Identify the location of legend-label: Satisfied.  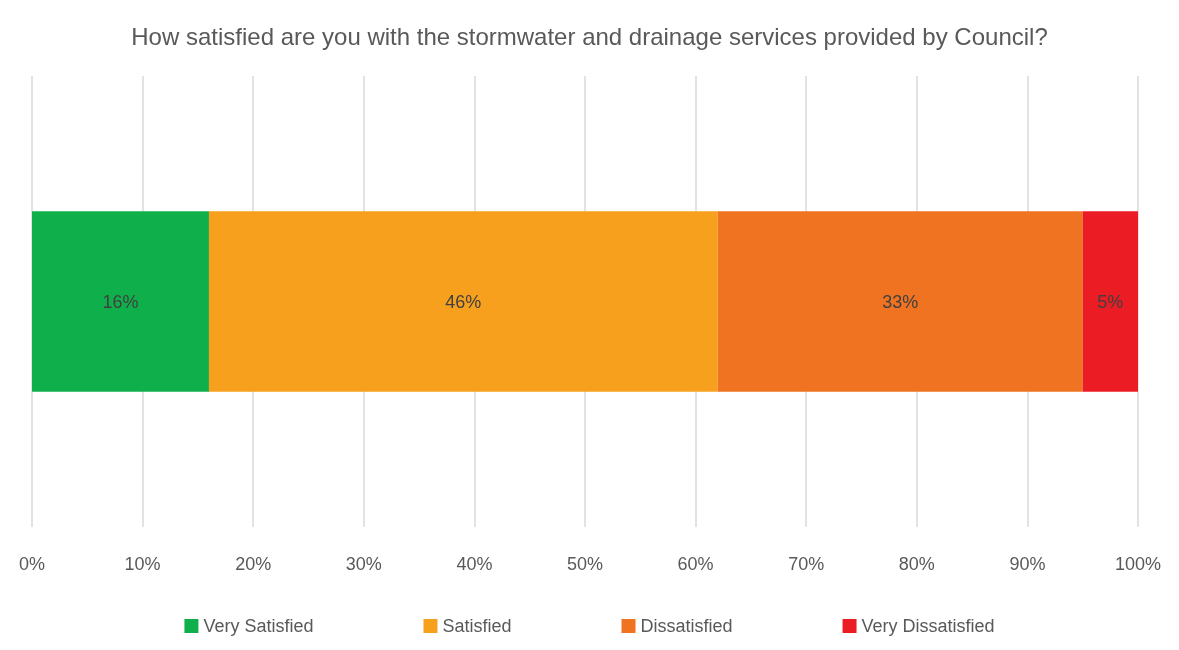
(477, 626).